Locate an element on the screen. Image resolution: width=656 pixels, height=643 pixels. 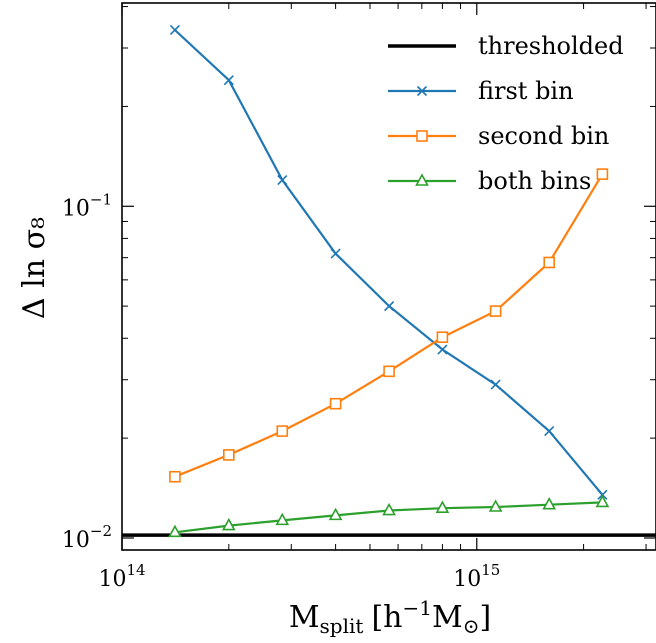
series-both-bins is located at coordinates (389, 516).